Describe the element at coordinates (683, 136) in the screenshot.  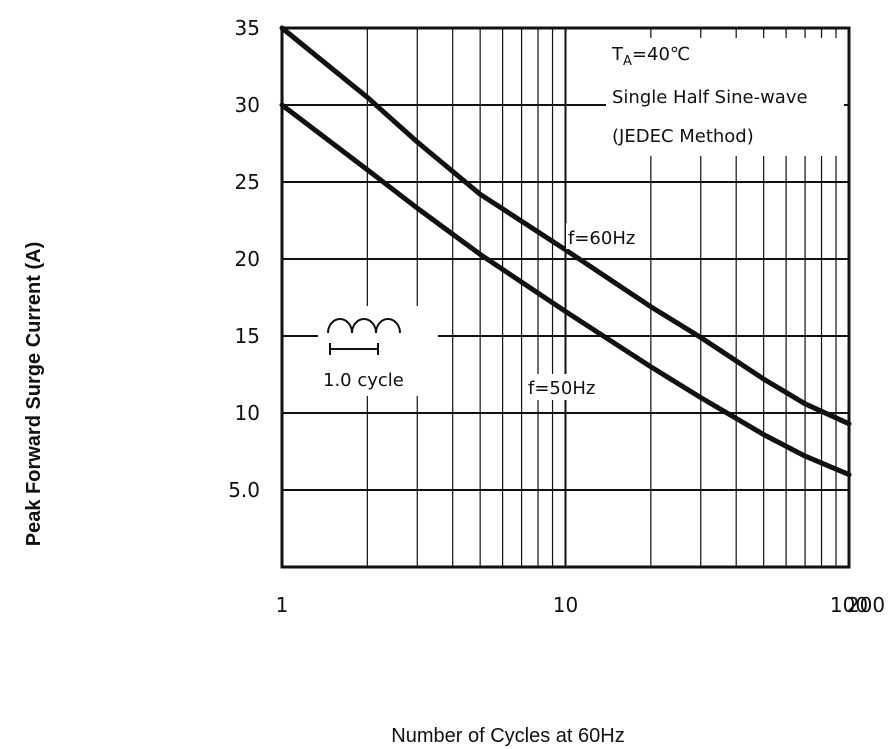
I see `condition-line-3: (JEDEC Method)` at that location.